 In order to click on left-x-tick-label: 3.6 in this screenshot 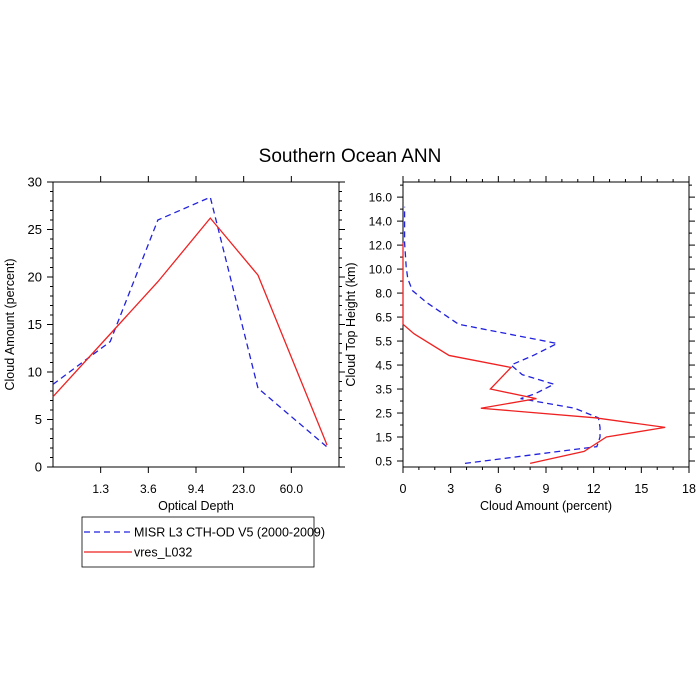, I will do `click(148, 489)`.